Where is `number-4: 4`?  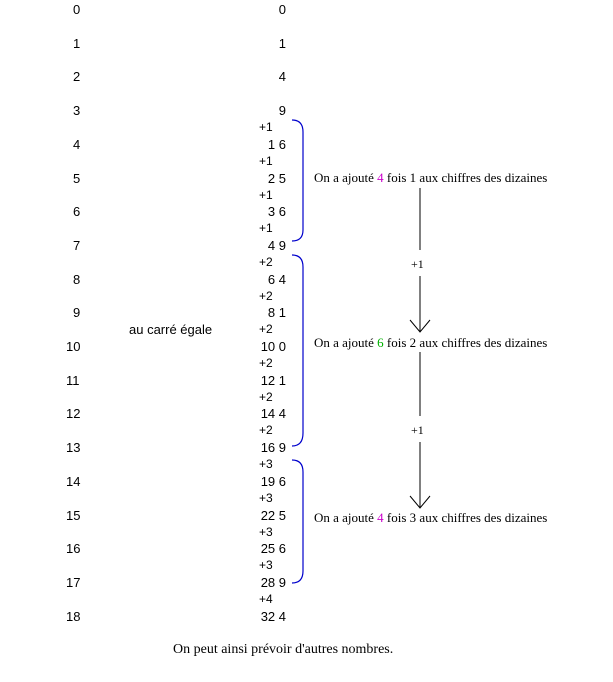 number-4: 4 is located at coordinates (77, 144).